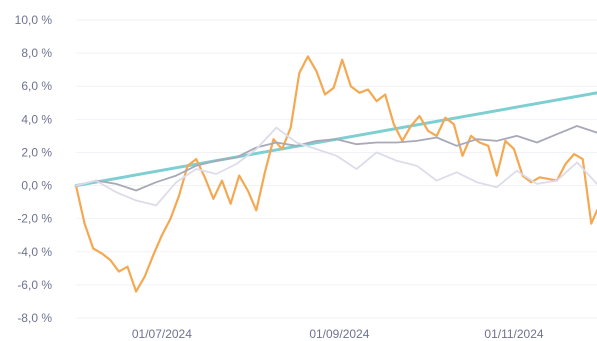 This screenshot has height=341, width=597. I want to click on y-tick-label: 0,0 %, so click(36, 186).